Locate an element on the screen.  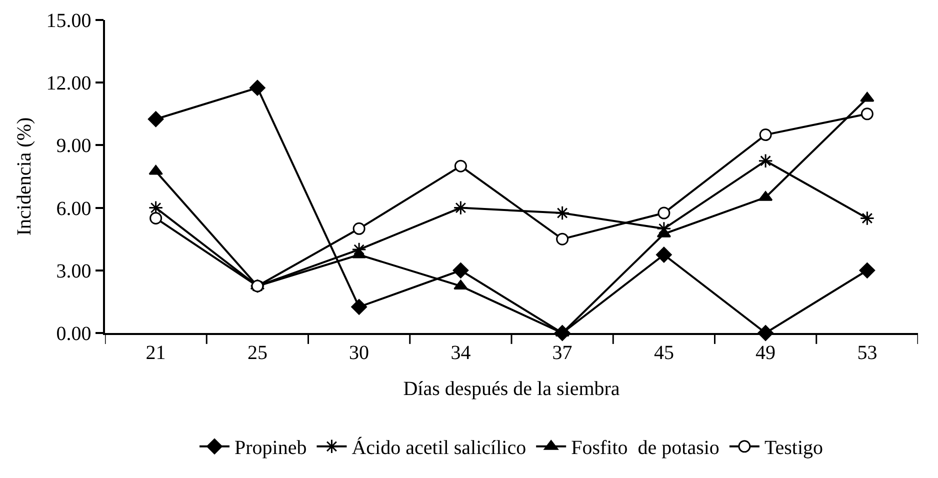
x-tick-label: 37 is located at coordinates (562, 353).